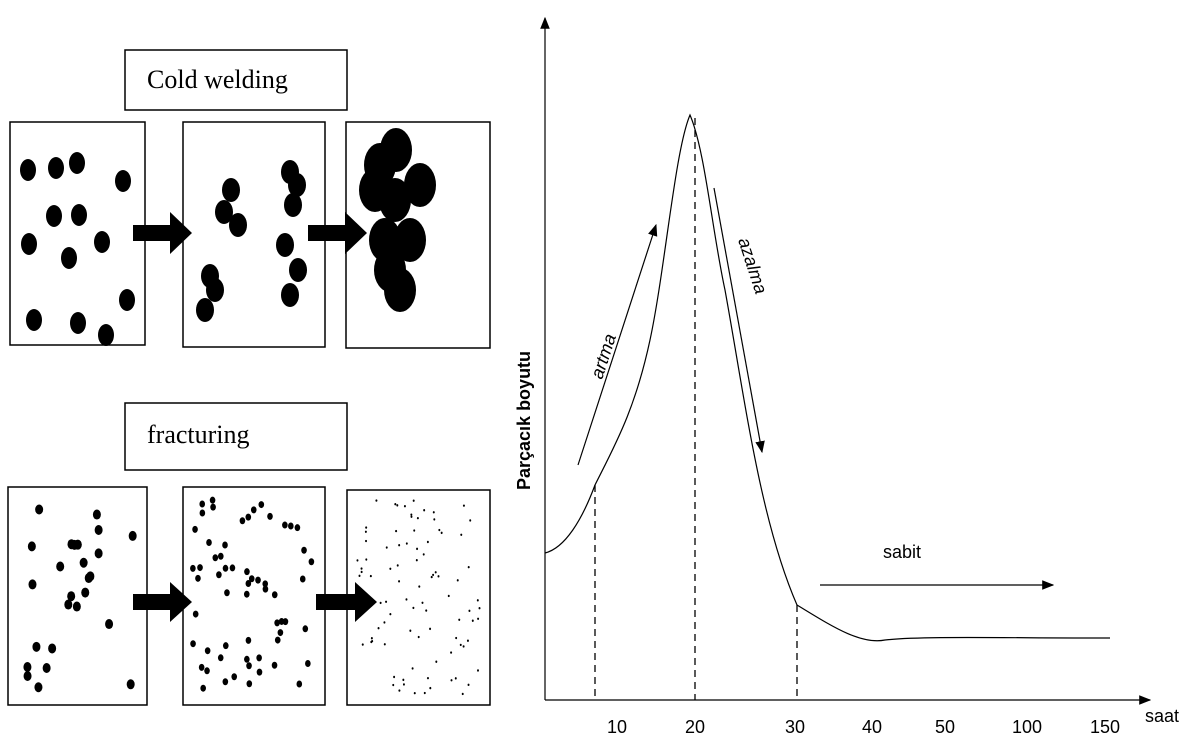 The width and height of the screenshot is (1187, 753). What do you see at coordinates (739, 320) in the screenshot?
I see `decrease-arrow` at bounding box center [739, 320].